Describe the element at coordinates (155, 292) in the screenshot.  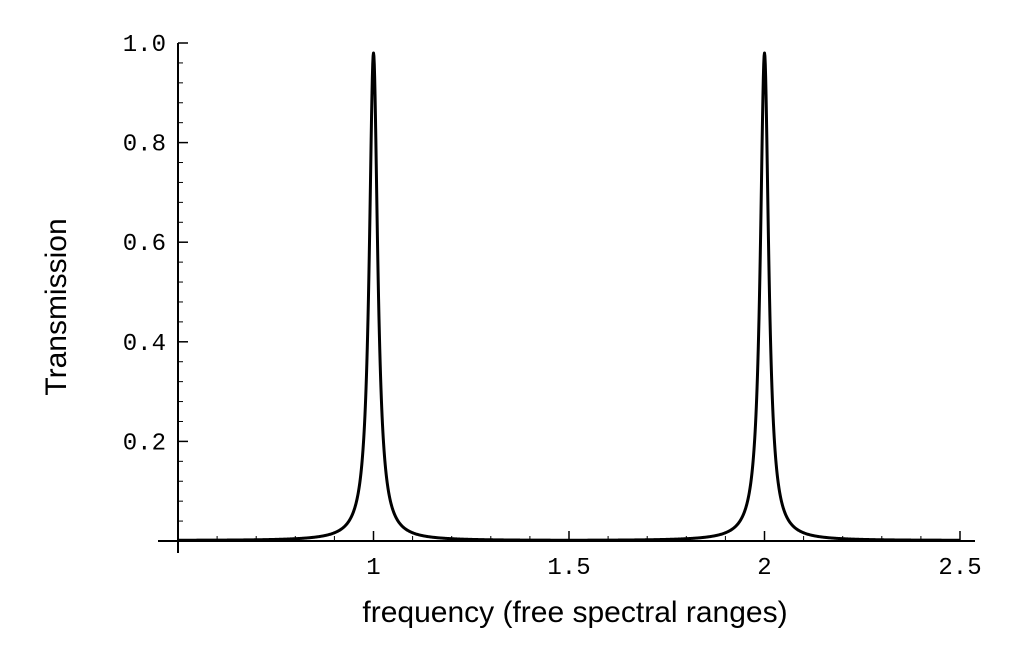
I see `y-axis: 0.2 0.4 0.6 0.8 1.0` at that location.